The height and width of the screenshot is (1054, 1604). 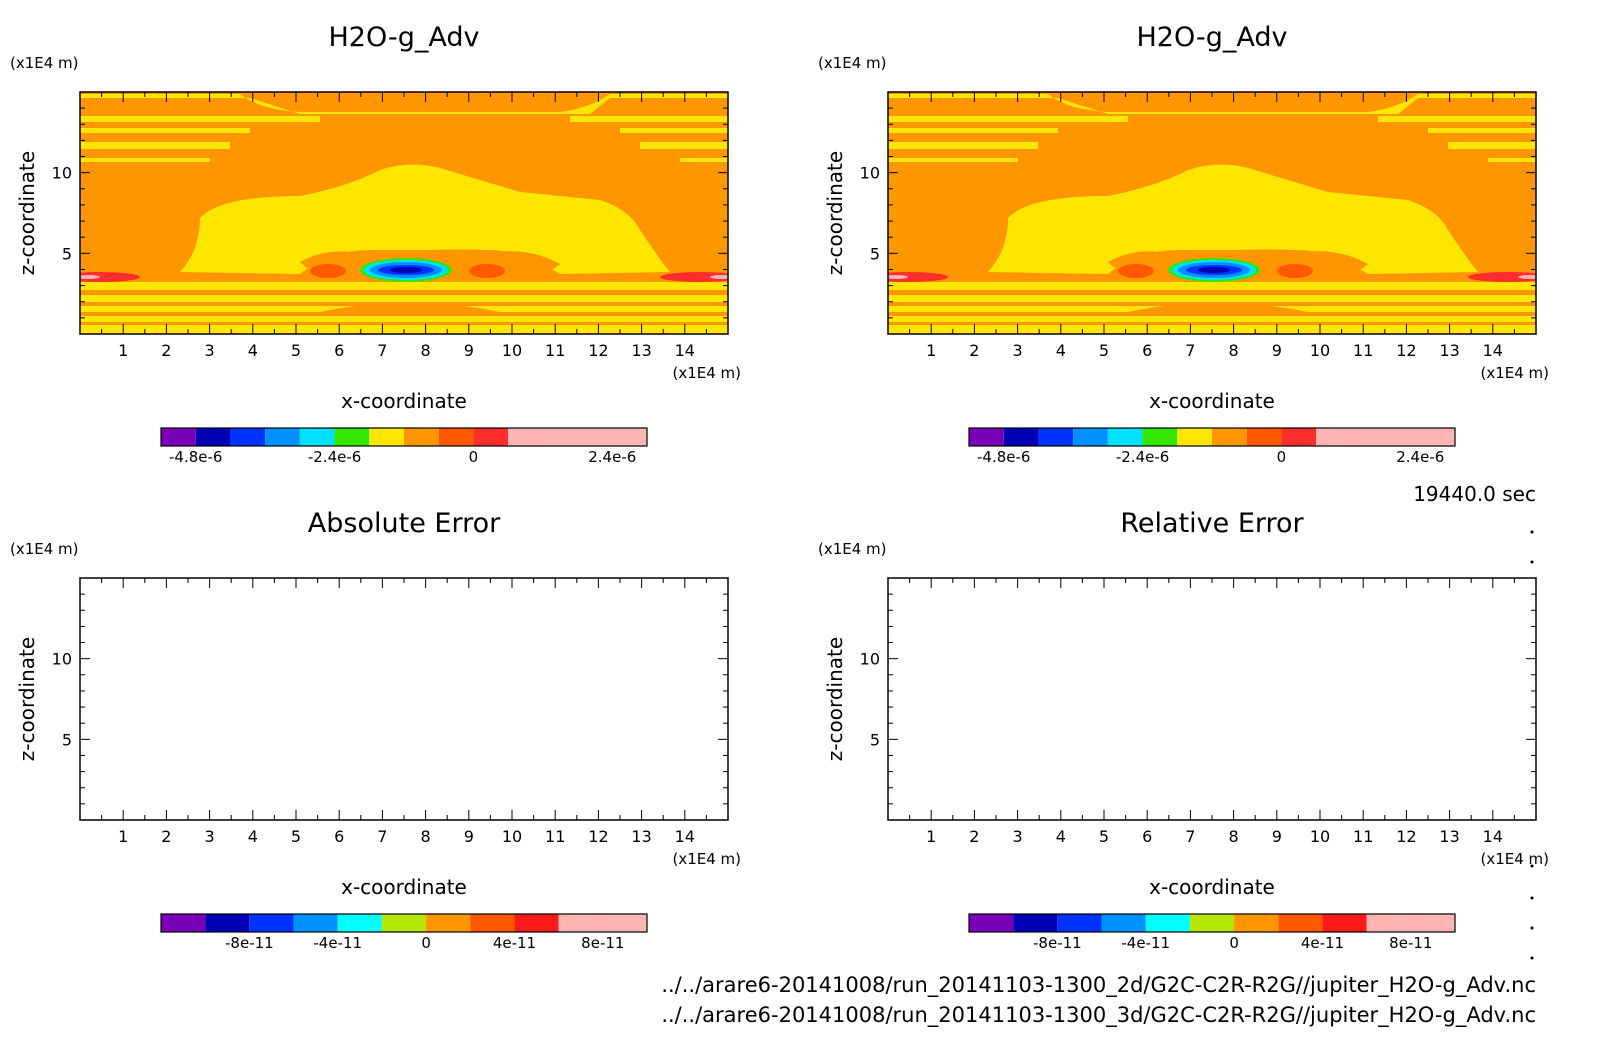 I want to click on trailing-dots, so click(x=1532, y=745).